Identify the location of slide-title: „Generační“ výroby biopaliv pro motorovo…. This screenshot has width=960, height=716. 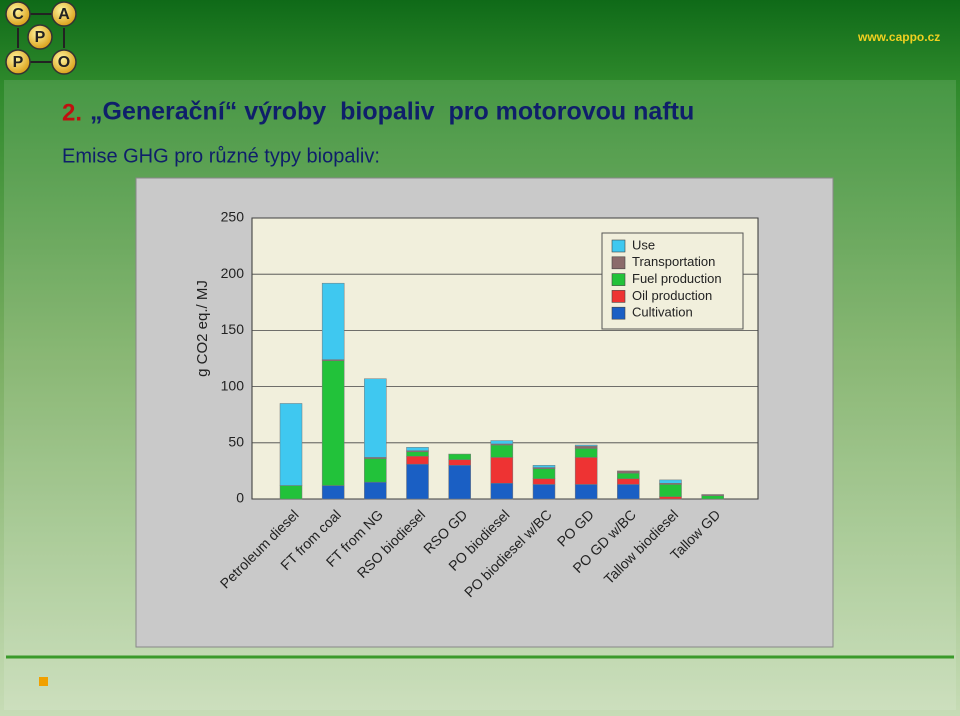
(392, 112).